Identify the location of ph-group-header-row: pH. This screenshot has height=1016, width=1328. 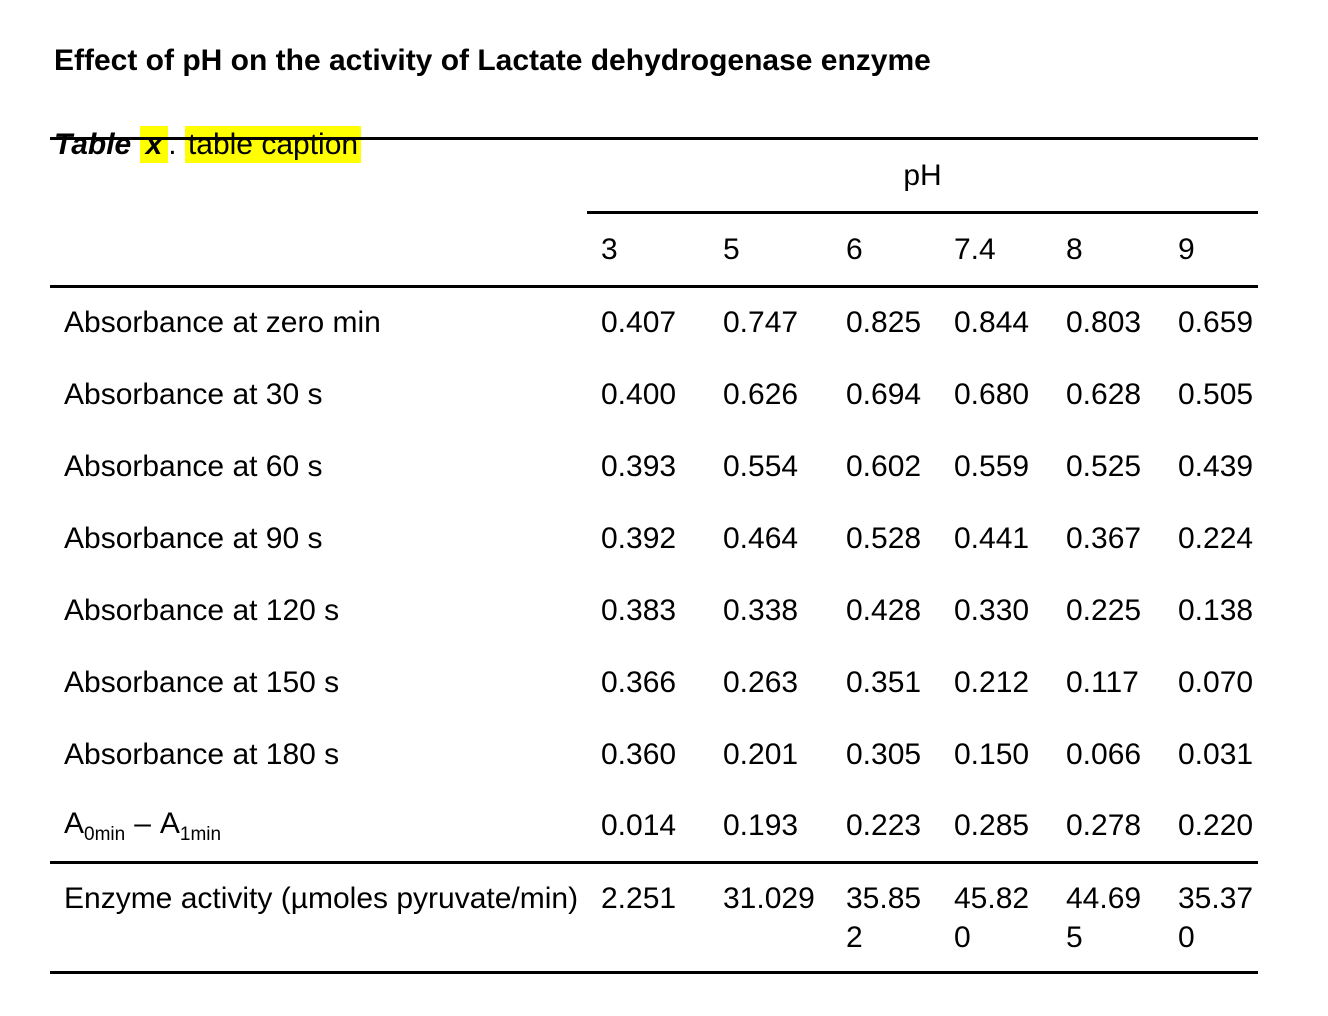
(654, 175).